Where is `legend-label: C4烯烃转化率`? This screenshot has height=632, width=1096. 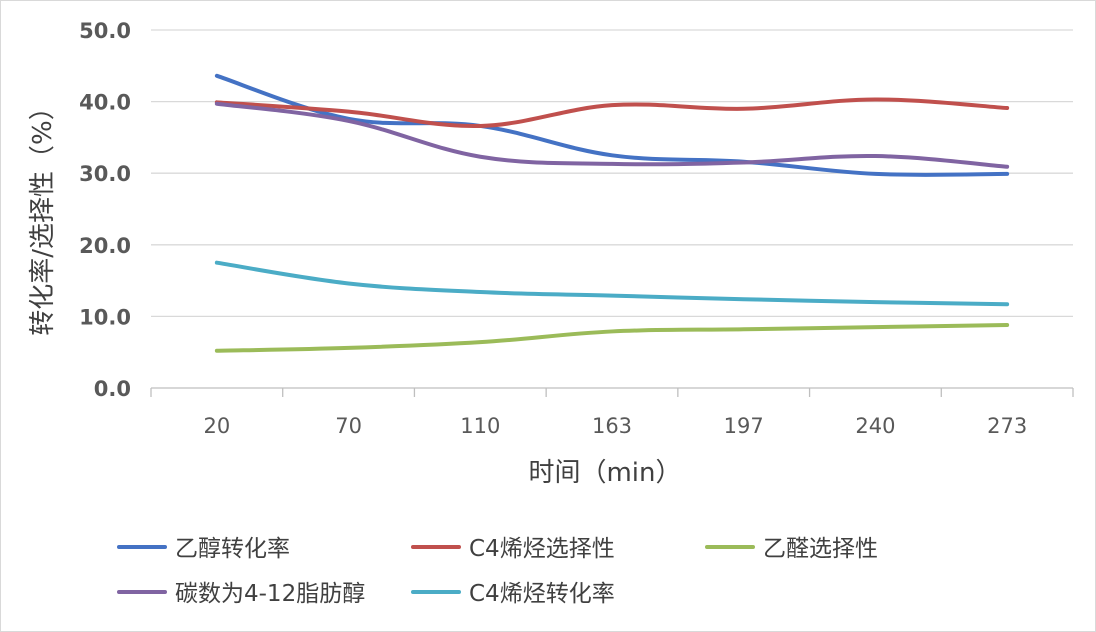 legend-label: C4烯烃转化率 is located at coordinates (542, 594).